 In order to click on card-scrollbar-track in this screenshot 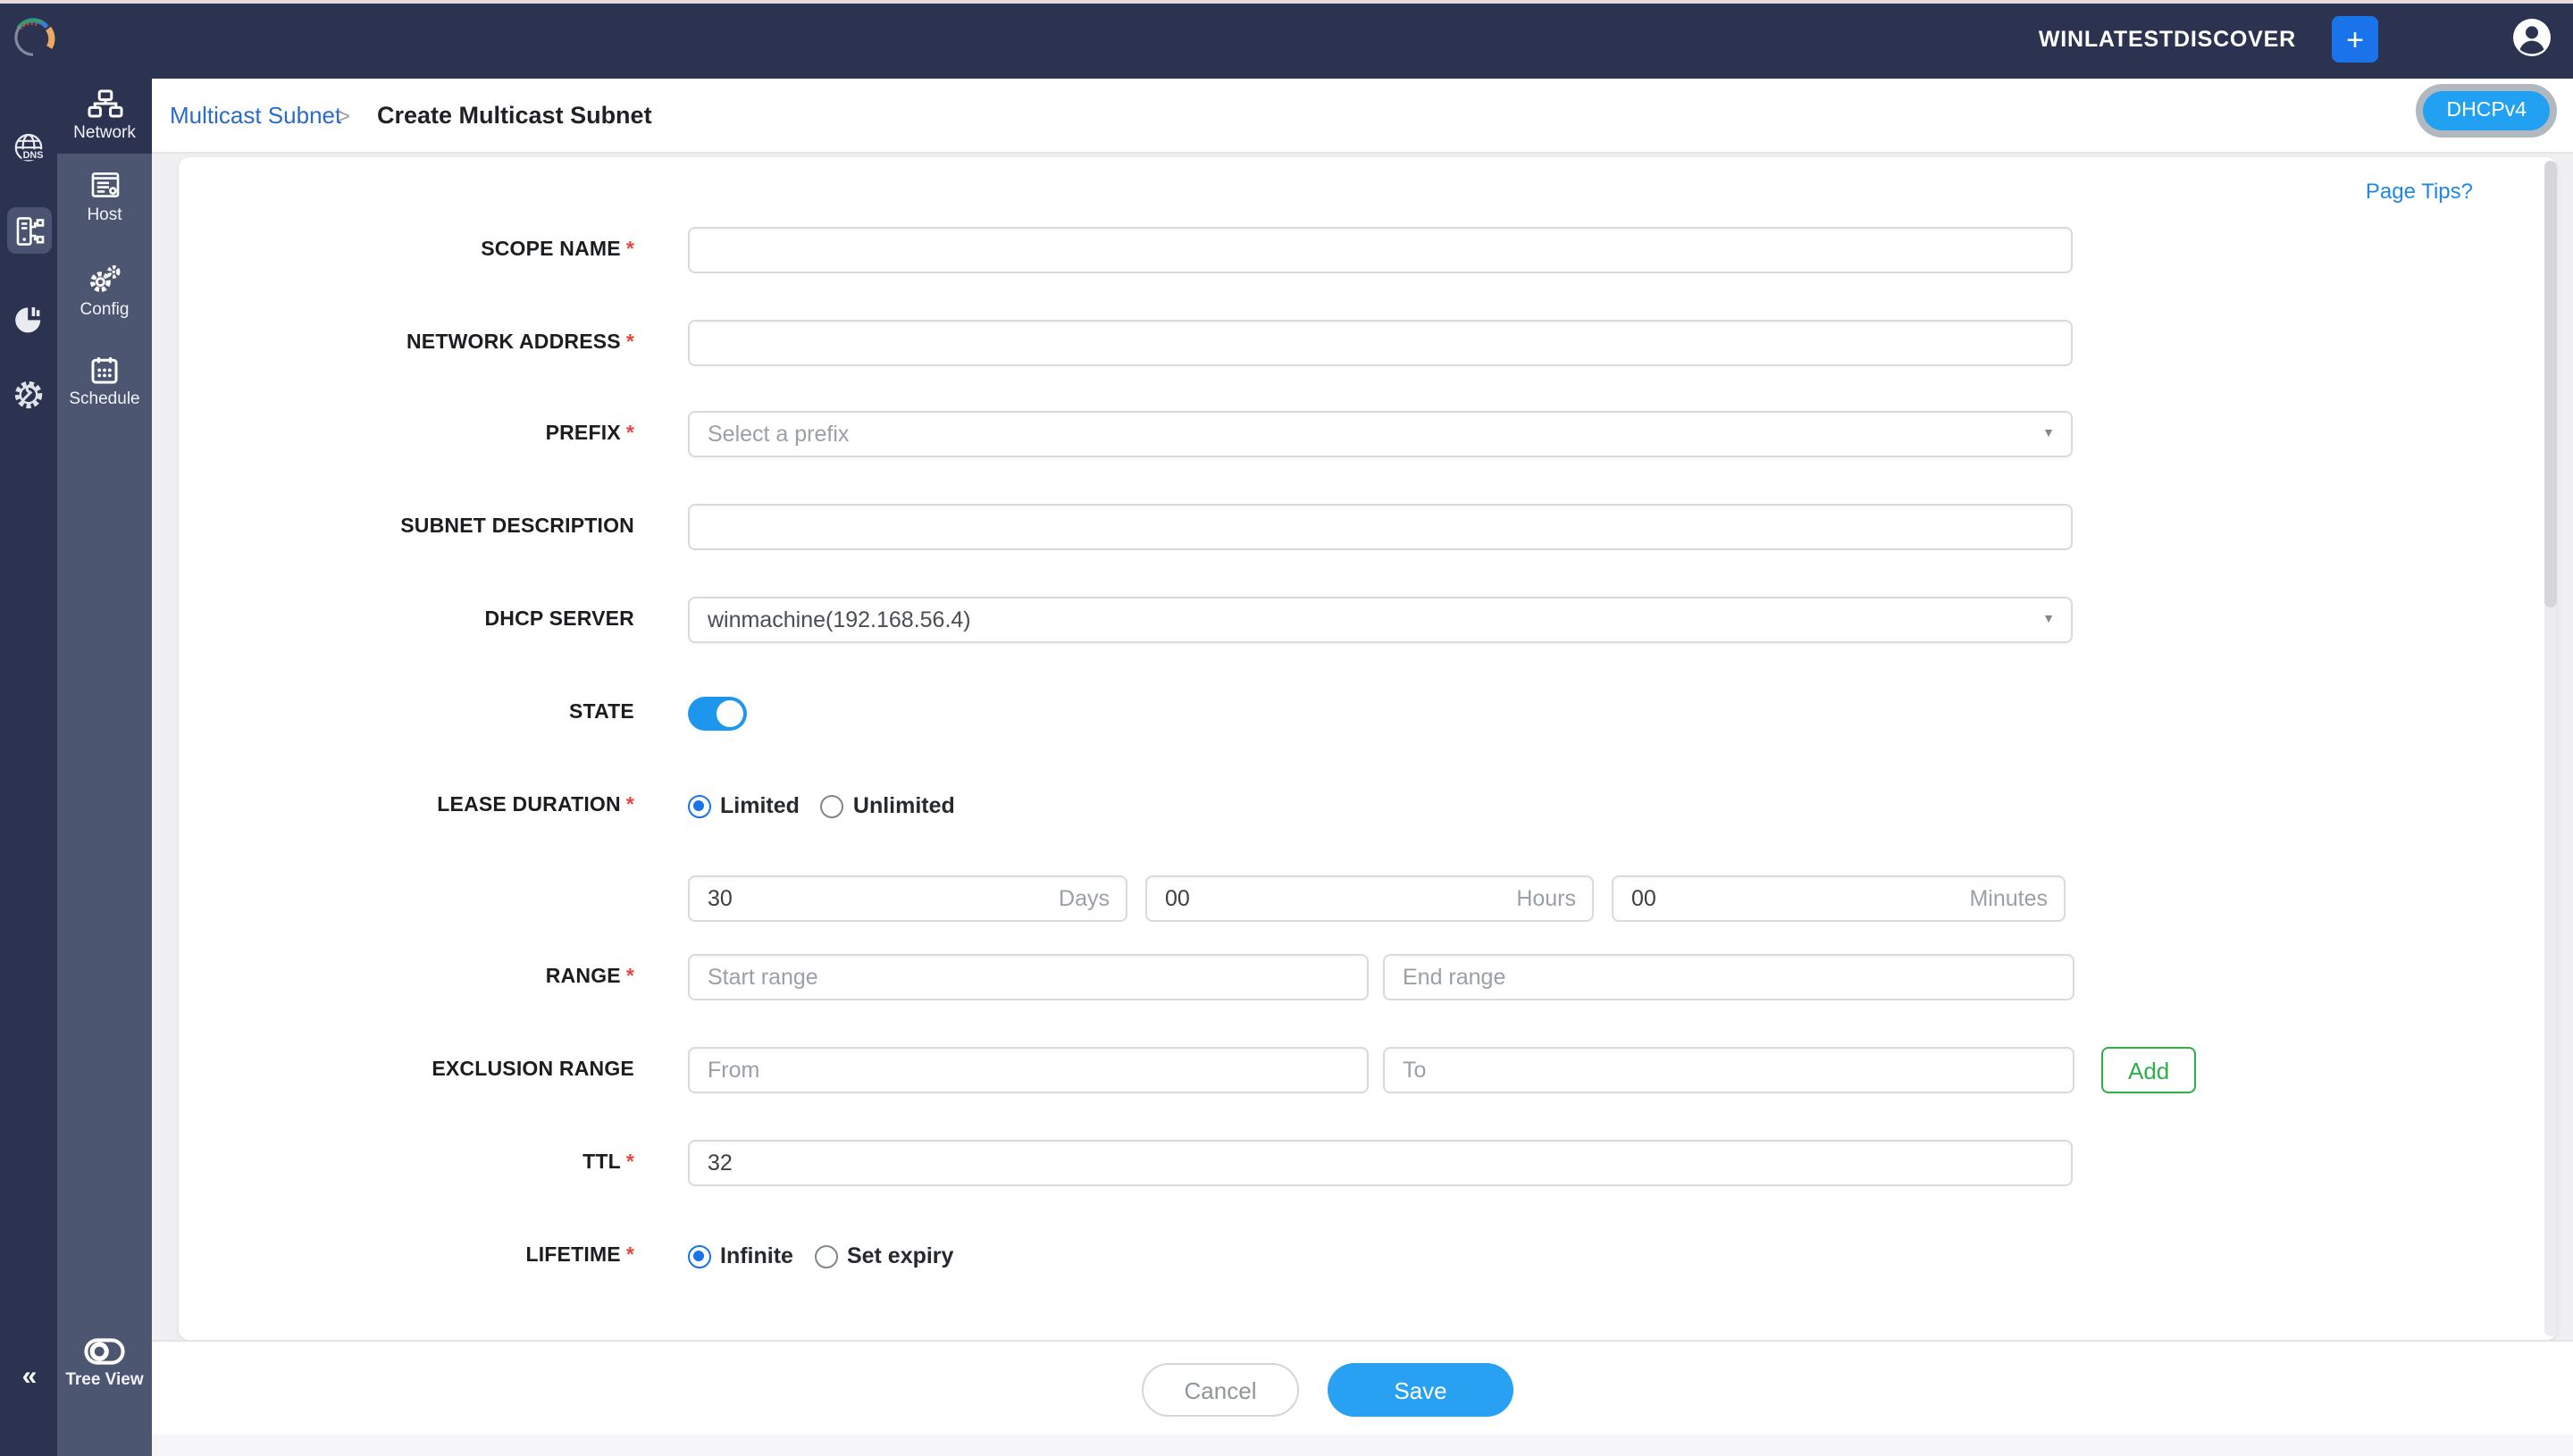, I will do `click(2550, 748)`.